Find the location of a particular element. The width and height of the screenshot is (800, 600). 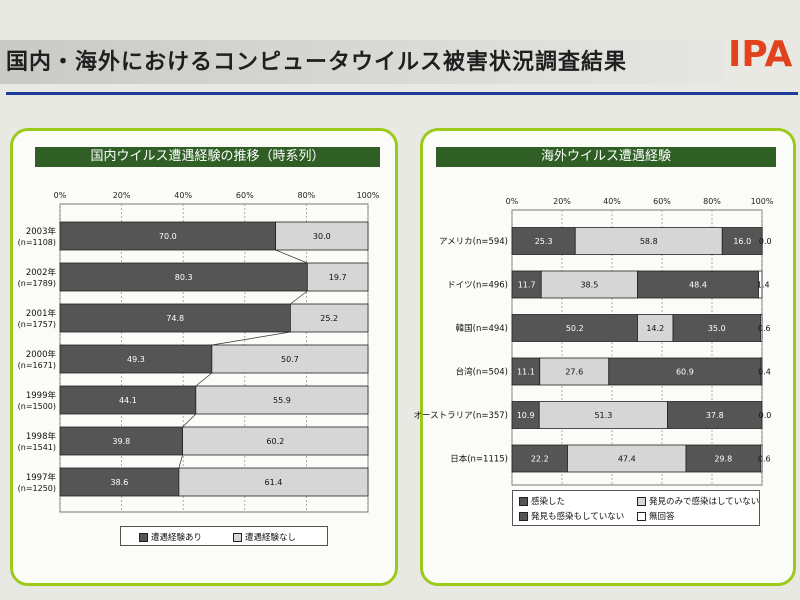

overseas-data-label: 38.5 is located at coordinates (589, 285).